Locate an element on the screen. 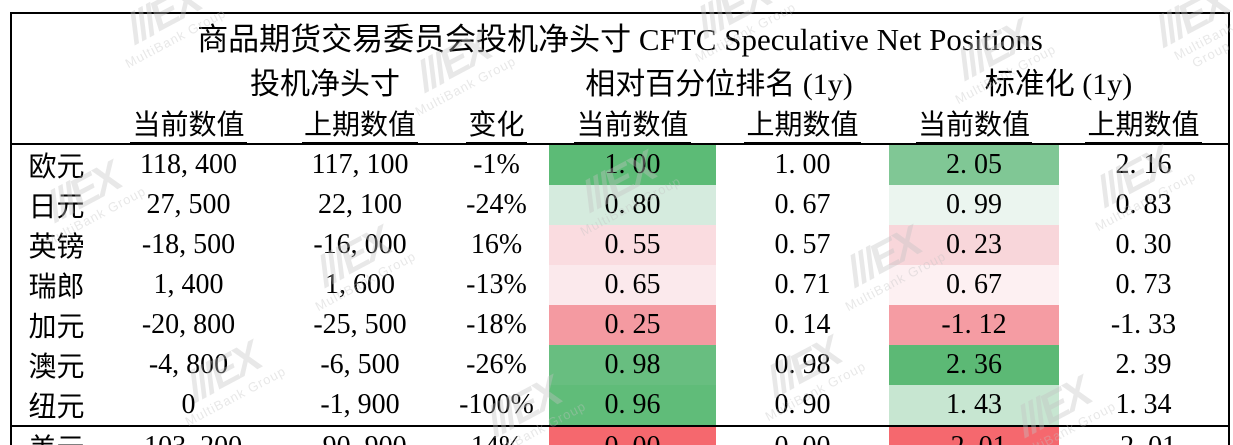  cell-std-previous: 0. 30 is located at coordinates (1143, 244).